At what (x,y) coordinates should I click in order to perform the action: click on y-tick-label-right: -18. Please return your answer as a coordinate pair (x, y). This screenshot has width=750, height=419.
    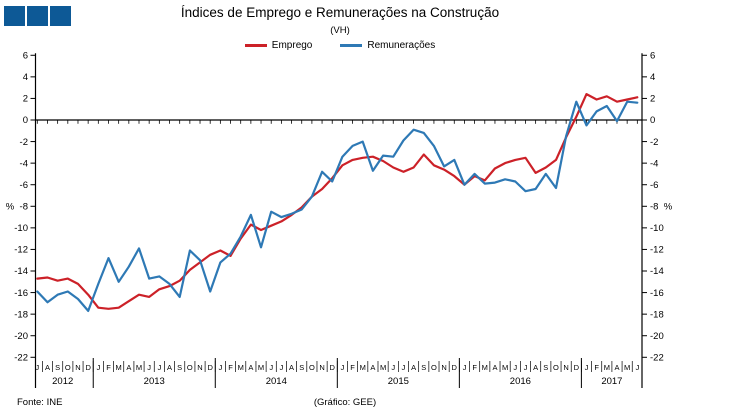
    Looking at the image, I should click on (657, 314).